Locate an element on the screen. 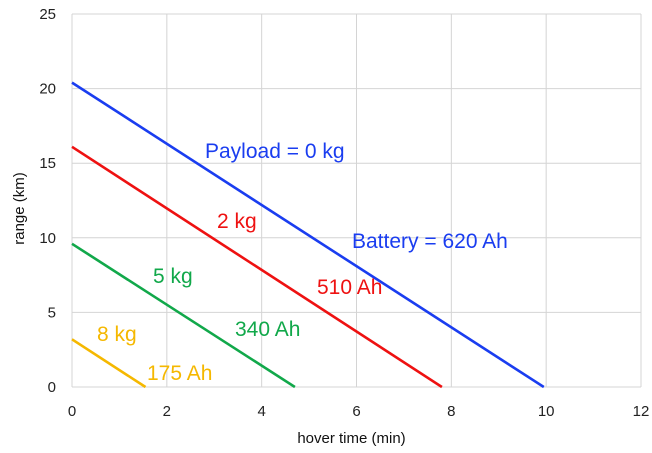  y-axis-title: range (km) is located at coordinates (19, 208).